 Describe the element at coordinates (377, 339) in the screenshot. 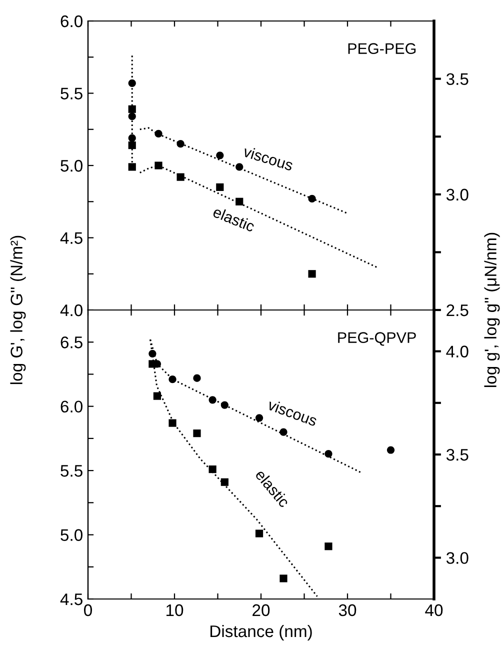

I see `annotation: PEG-QPVP` at that location.